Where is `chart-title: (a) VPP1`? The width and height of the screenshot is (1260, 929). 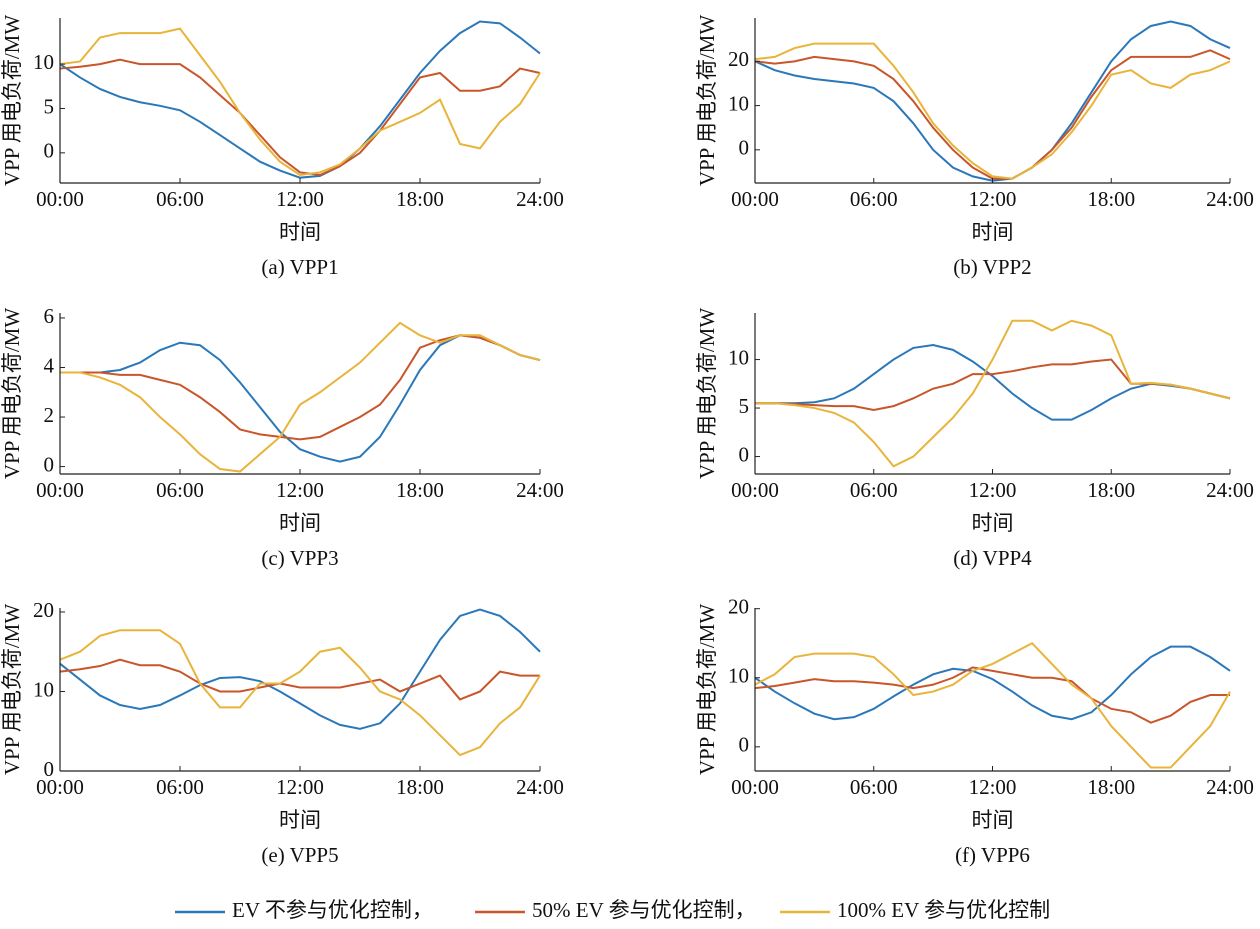 chart-title: (a) VPP1 is located at coordinates (299, 267).